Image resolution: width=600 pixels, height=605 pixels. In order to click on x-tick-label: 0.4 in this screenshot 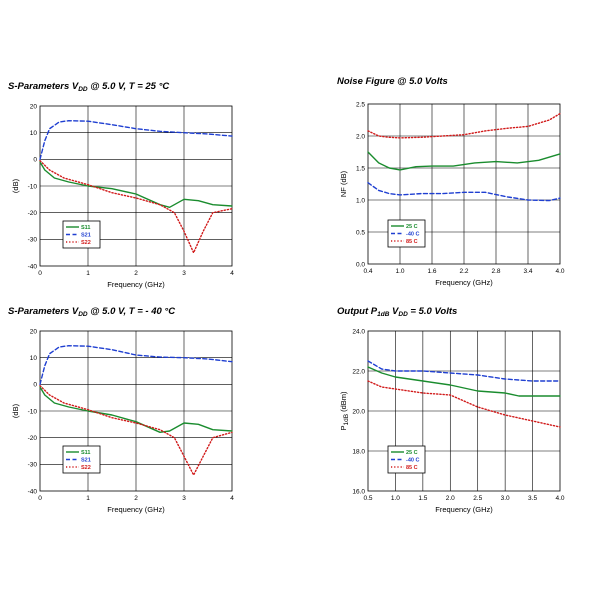, I will do `click(367, 271)`.